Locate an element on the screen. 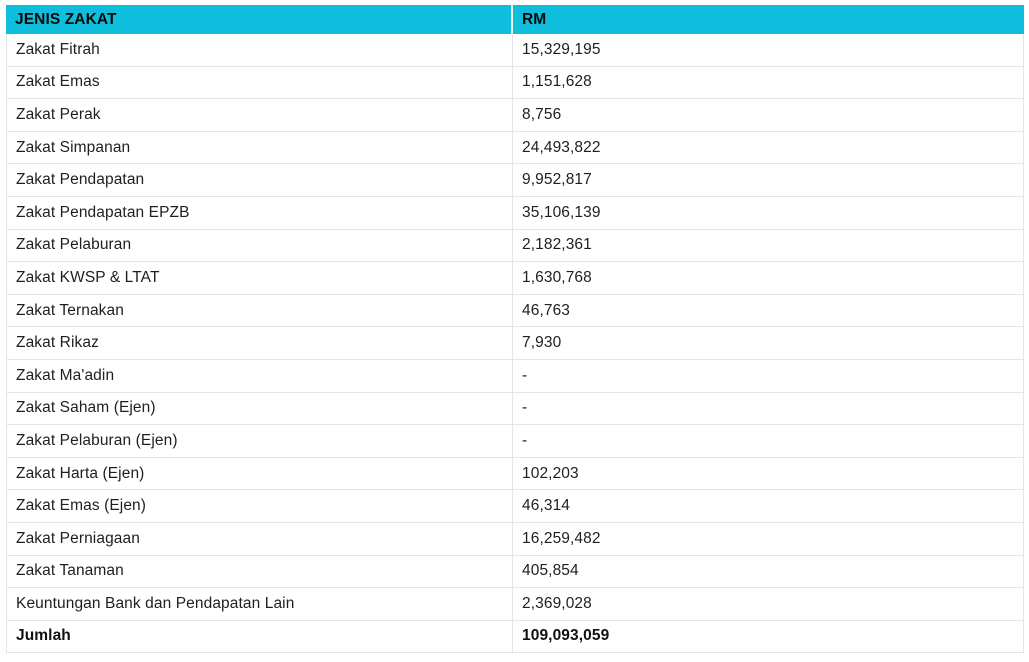  amount-cell: 2,182,361 is located at coordinates (767, 245).